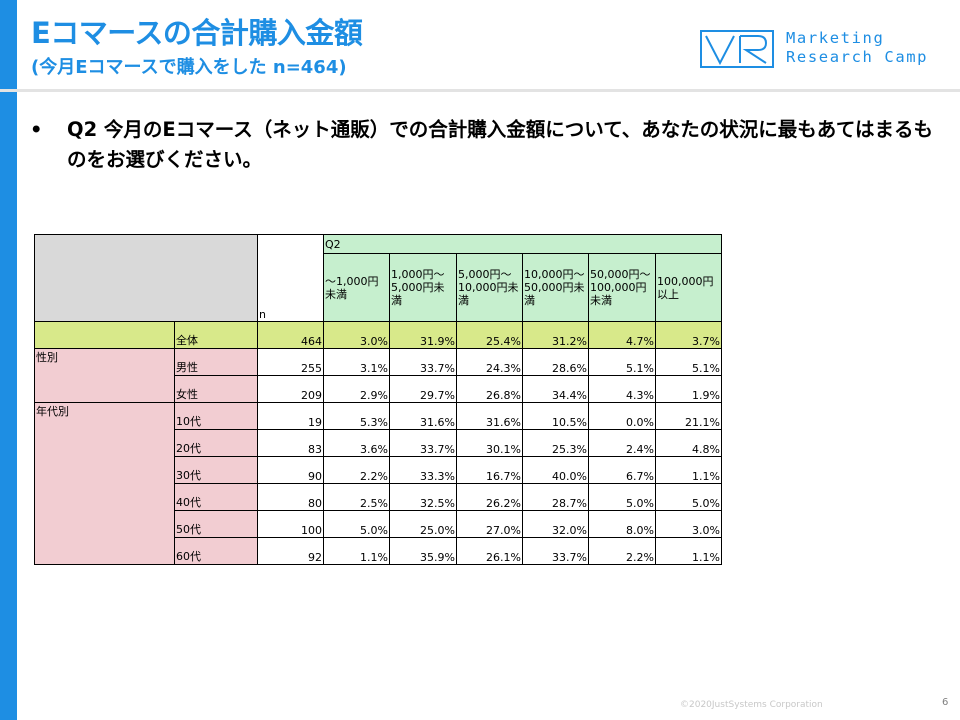 The width and height of the screenshot is (960, 720). What do you see at coordinates (423, 497) in the screenshot?
I see `value-cell: 32.5%` at bounding box center [423, 497].